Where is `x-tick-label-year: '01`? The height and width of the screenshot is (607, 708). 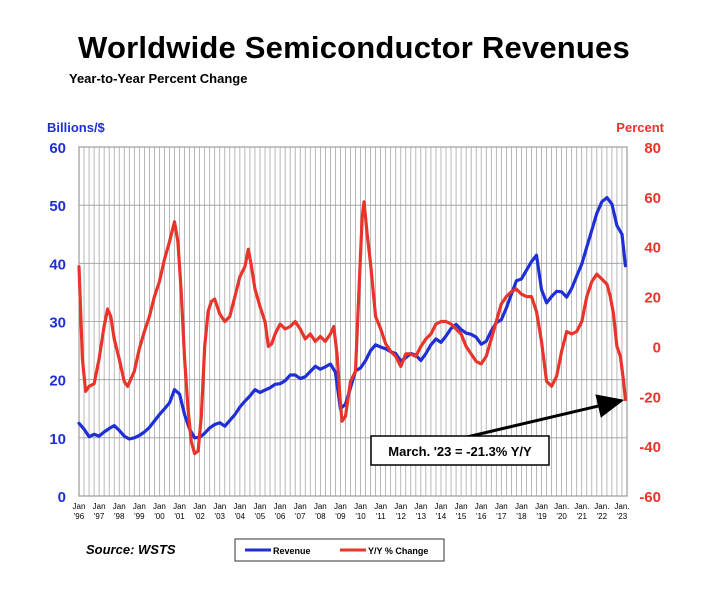
x-tick-label-year: '01 is located at coordinates (179, 516).